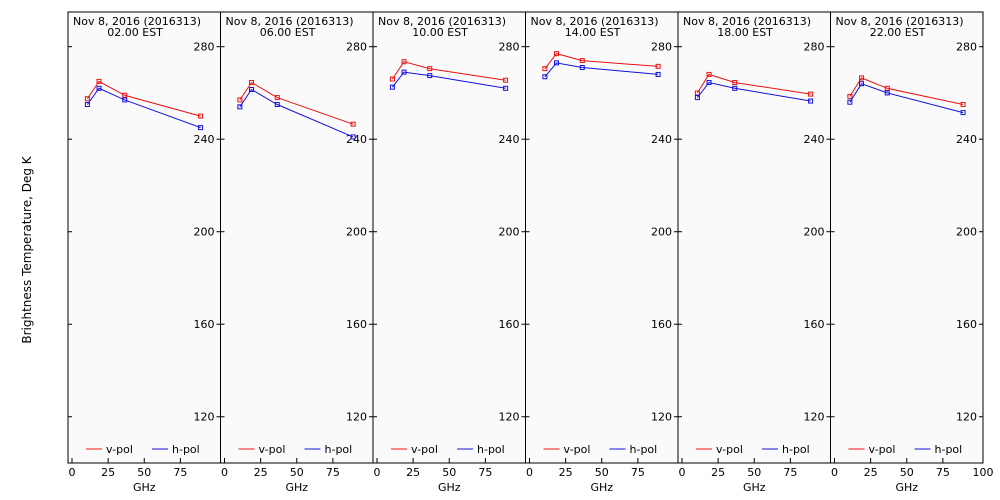  Describe the element at coordinates (593, 32) in the screenshot. I see `panel-time-title: 14.00 EST` at that location.